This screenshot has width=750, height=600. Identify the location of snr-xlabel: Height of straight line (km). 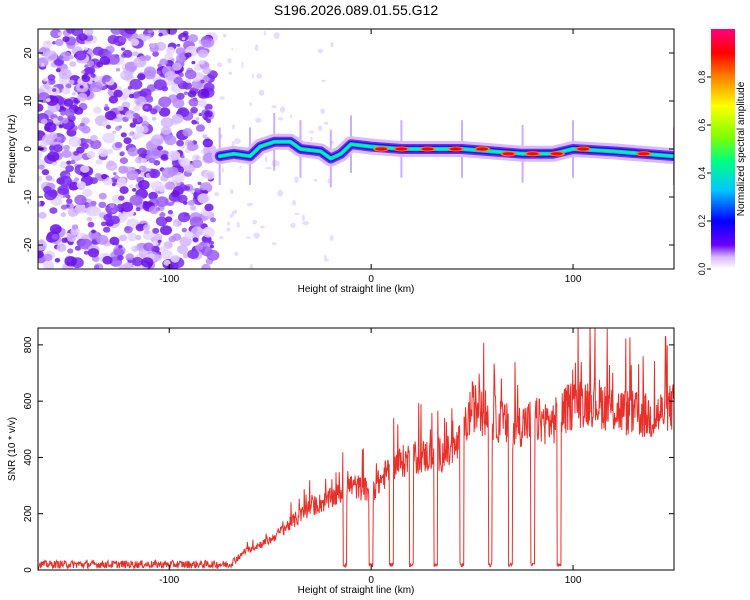
(356, 590).